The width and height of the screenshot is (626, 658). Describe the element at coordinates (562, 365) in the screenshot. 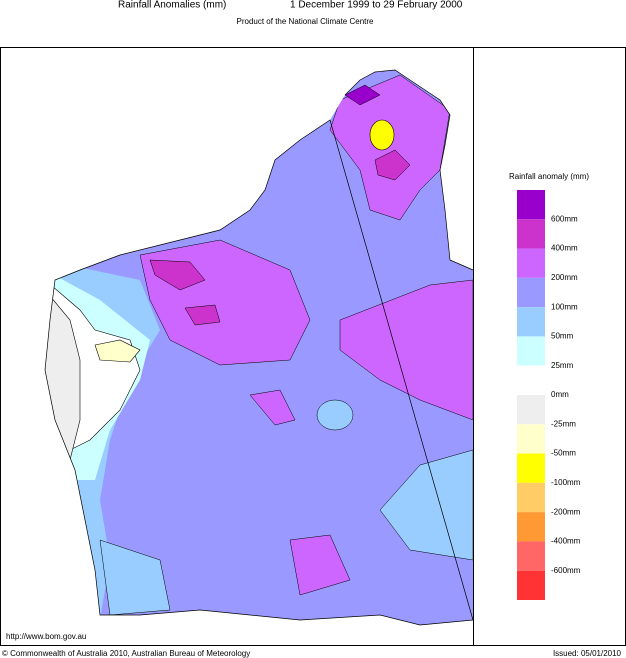

I see `legend-label: 25mm` at that location.